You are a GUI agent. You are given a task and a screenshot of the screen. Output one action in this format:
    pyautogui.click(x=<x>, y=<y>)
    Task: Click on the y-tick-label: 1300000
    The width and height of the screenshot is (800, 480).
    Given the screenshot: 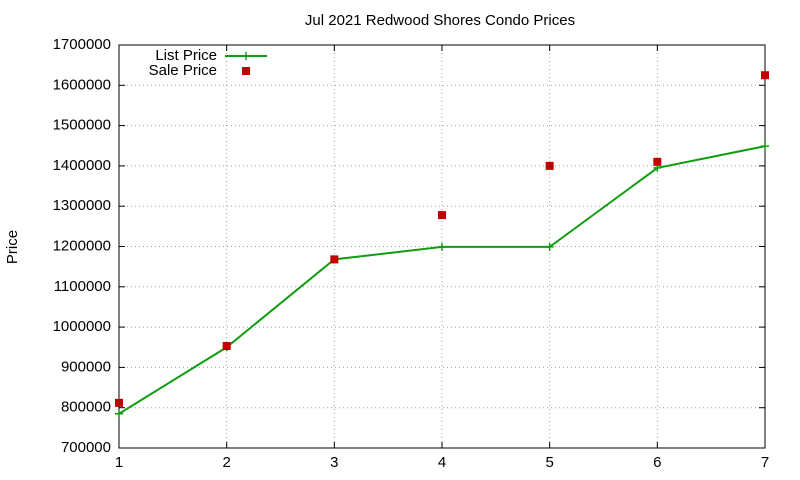 What is the action you would take?
    pyautogui.click(x=82, y=205)
    